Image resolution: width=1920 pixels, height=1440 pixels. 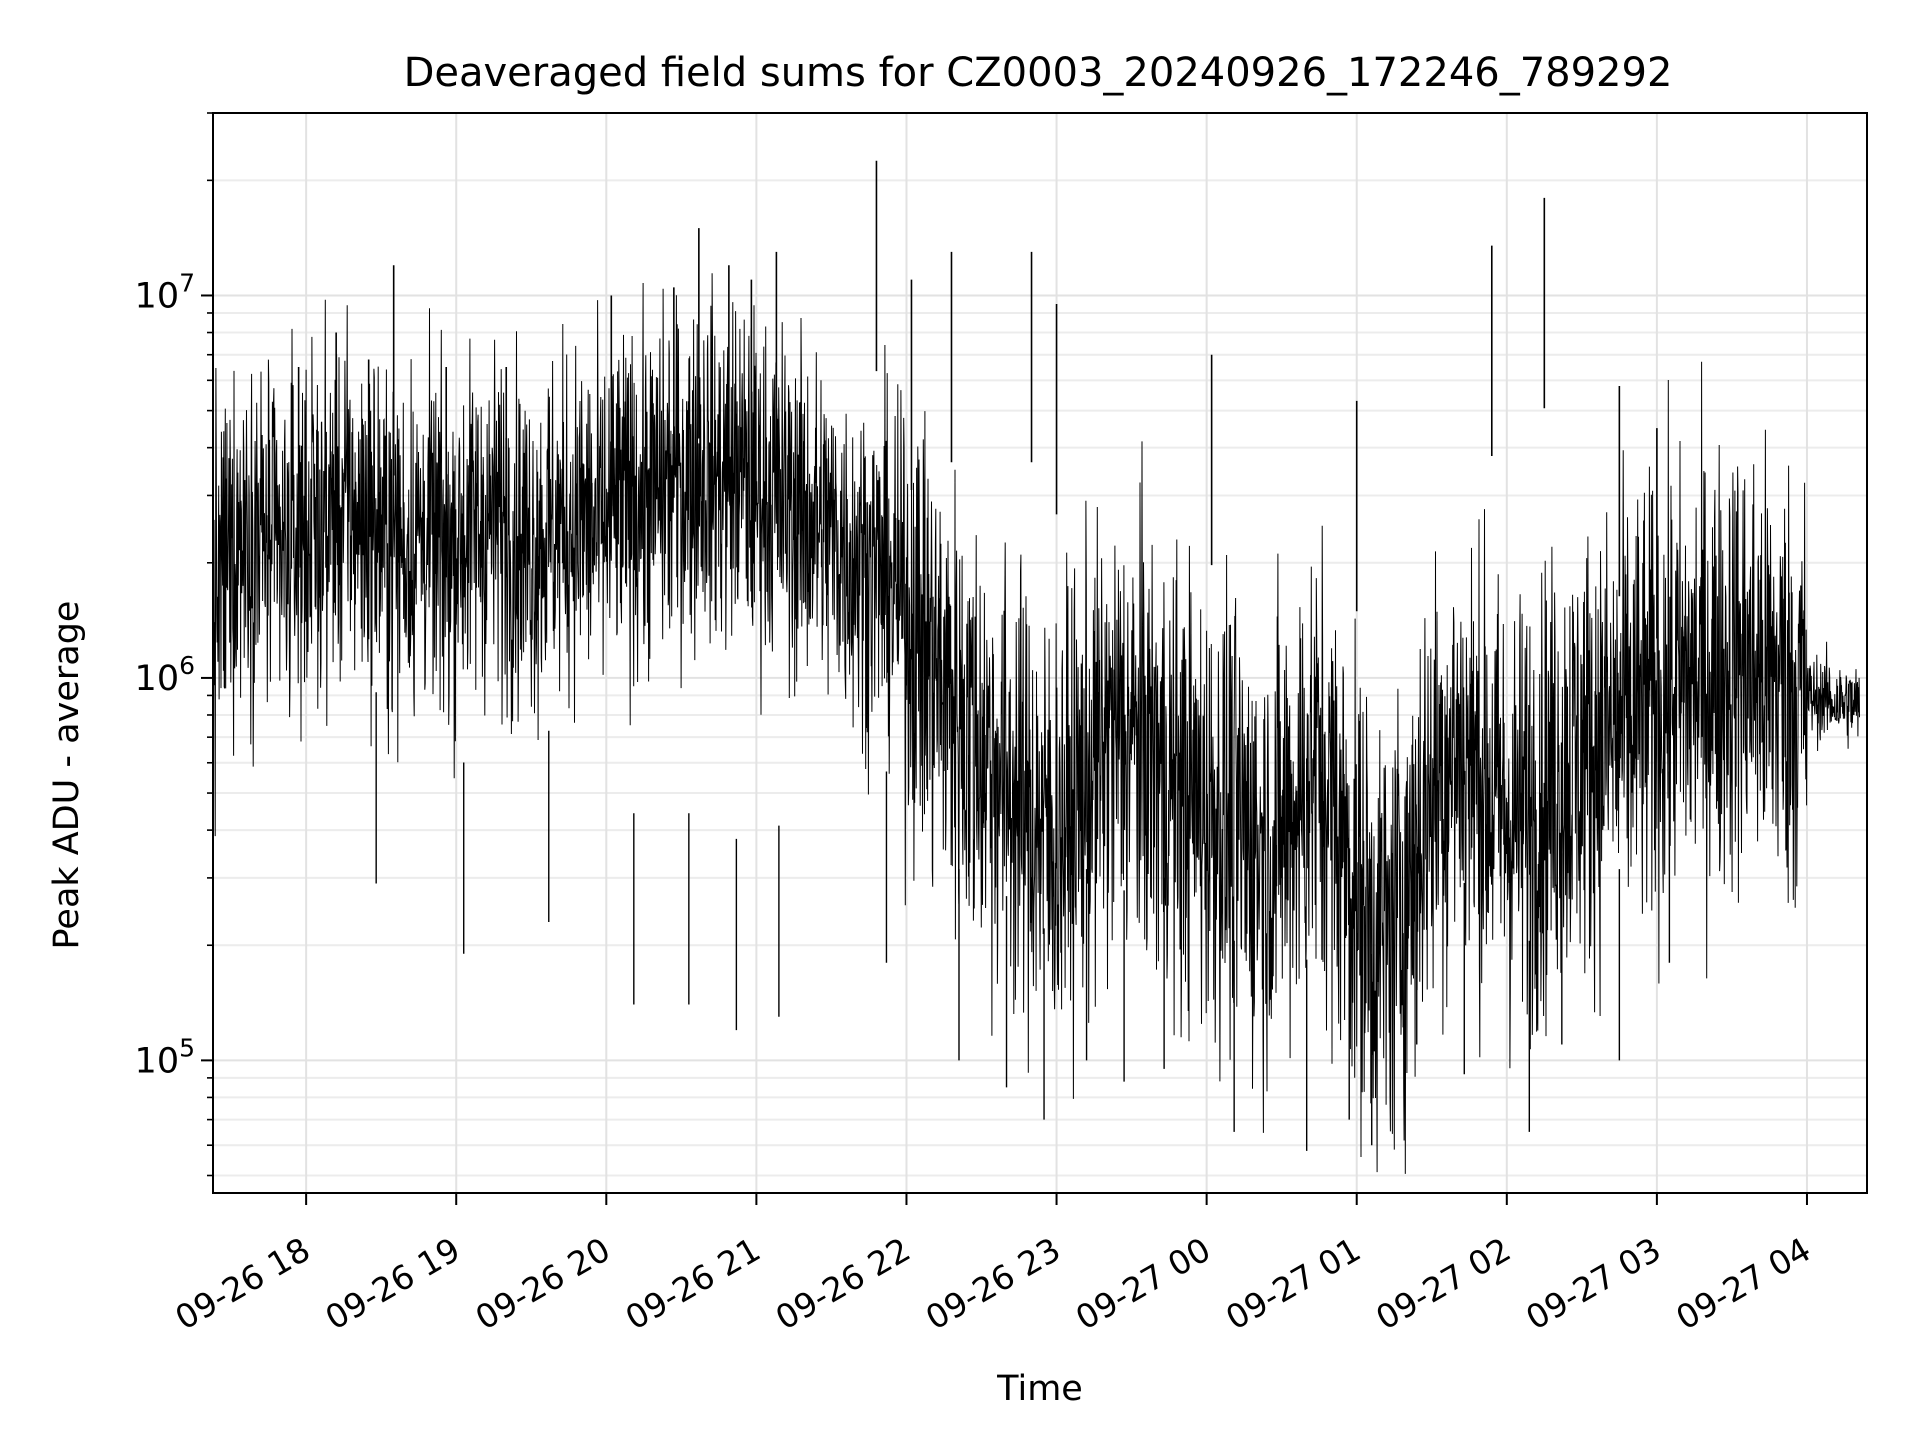 I want to click on y-tick-label: 10⁵, so click(x=165, y=1057).